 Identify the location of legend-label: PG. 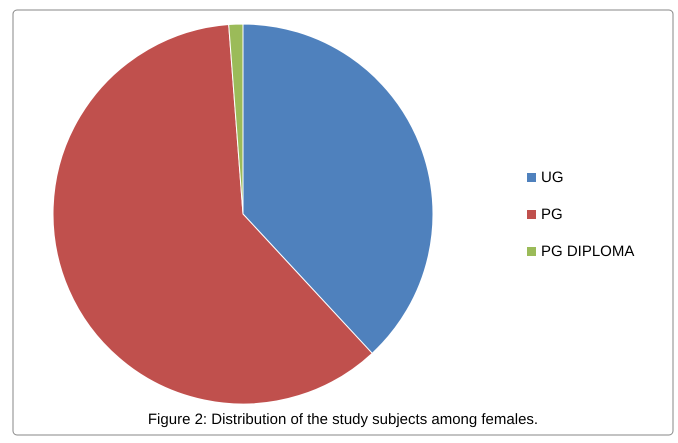
(552, 214).